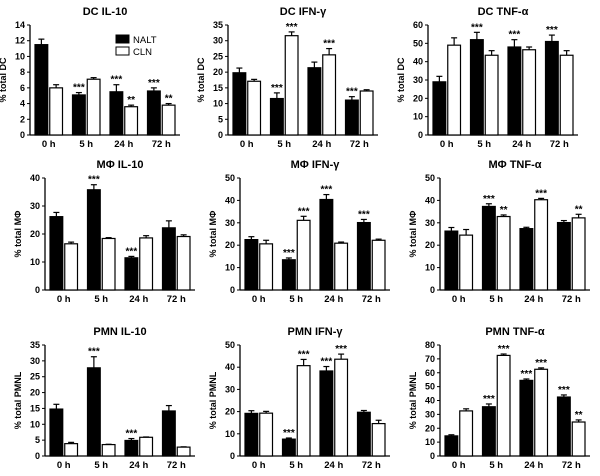  Describe the element at coordinates (119, 332) in the screenshot. I see `panel-title: PMN IL-10` at that location.